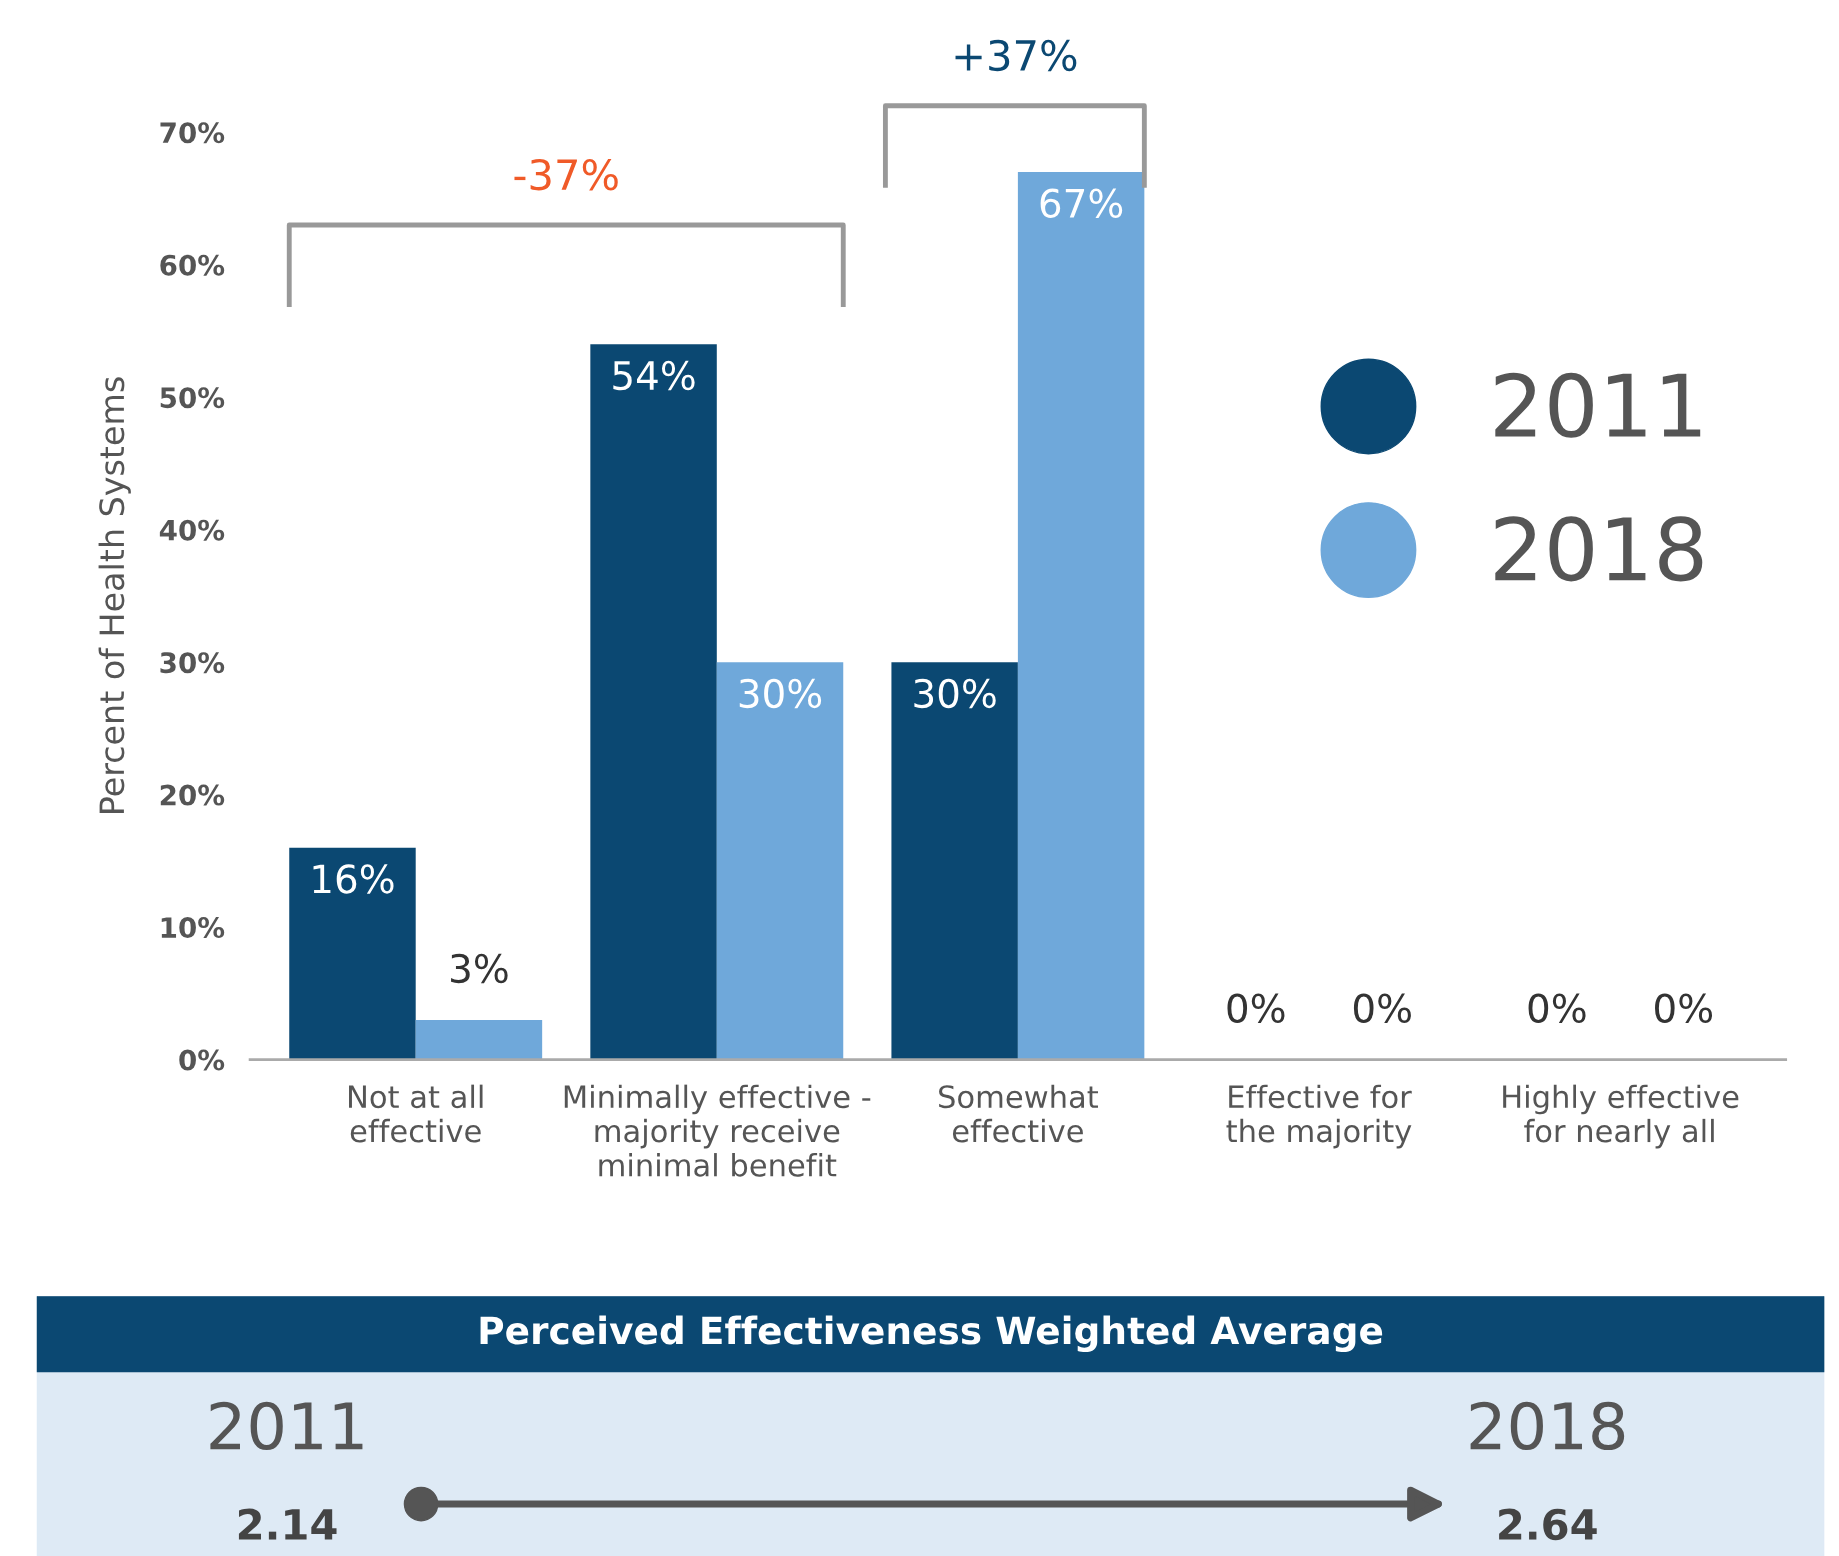 This screenshot has height=1556, width=1839. Describe the element at coordinates (654, 375) in the screenshot. I see `text: 54%` at that location.